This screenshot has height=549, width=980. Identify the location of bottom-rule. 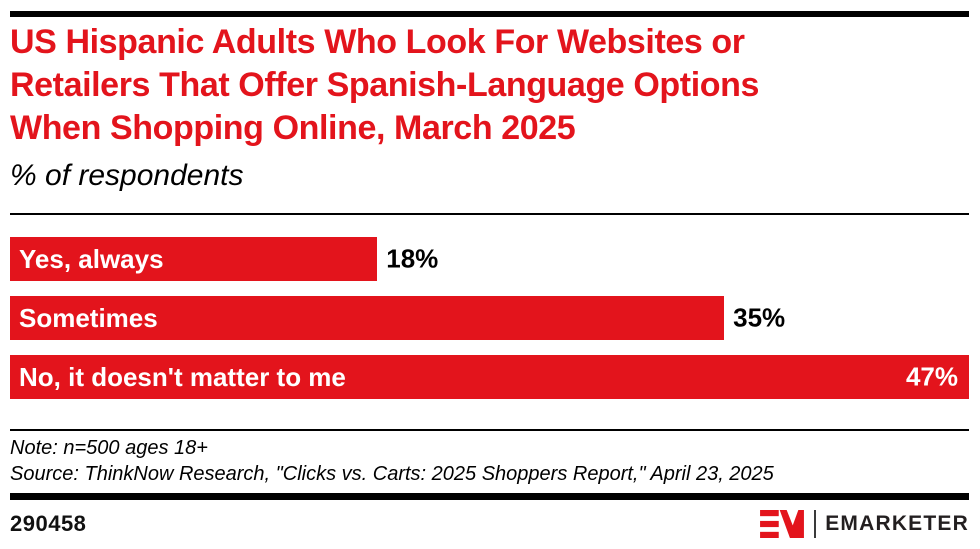
(489, 496).